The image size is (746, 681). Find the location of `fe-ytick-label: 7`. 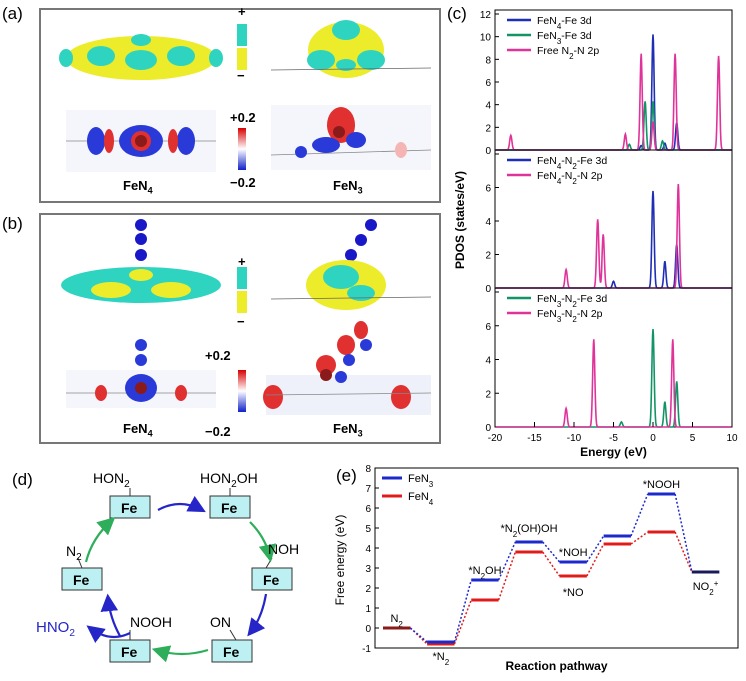

fe-ytick-label: 7 is located at coordinates (368, 489).